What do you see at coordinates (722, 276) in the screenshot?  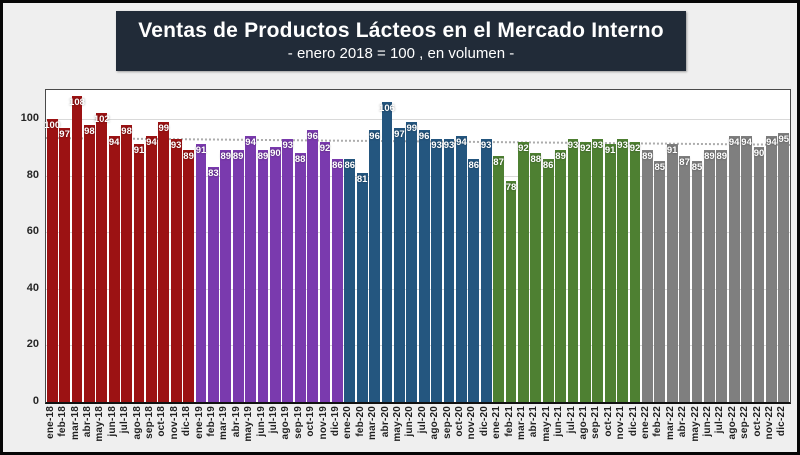 I see `bar-jul-22: 89` at bounding box center [722, 276].